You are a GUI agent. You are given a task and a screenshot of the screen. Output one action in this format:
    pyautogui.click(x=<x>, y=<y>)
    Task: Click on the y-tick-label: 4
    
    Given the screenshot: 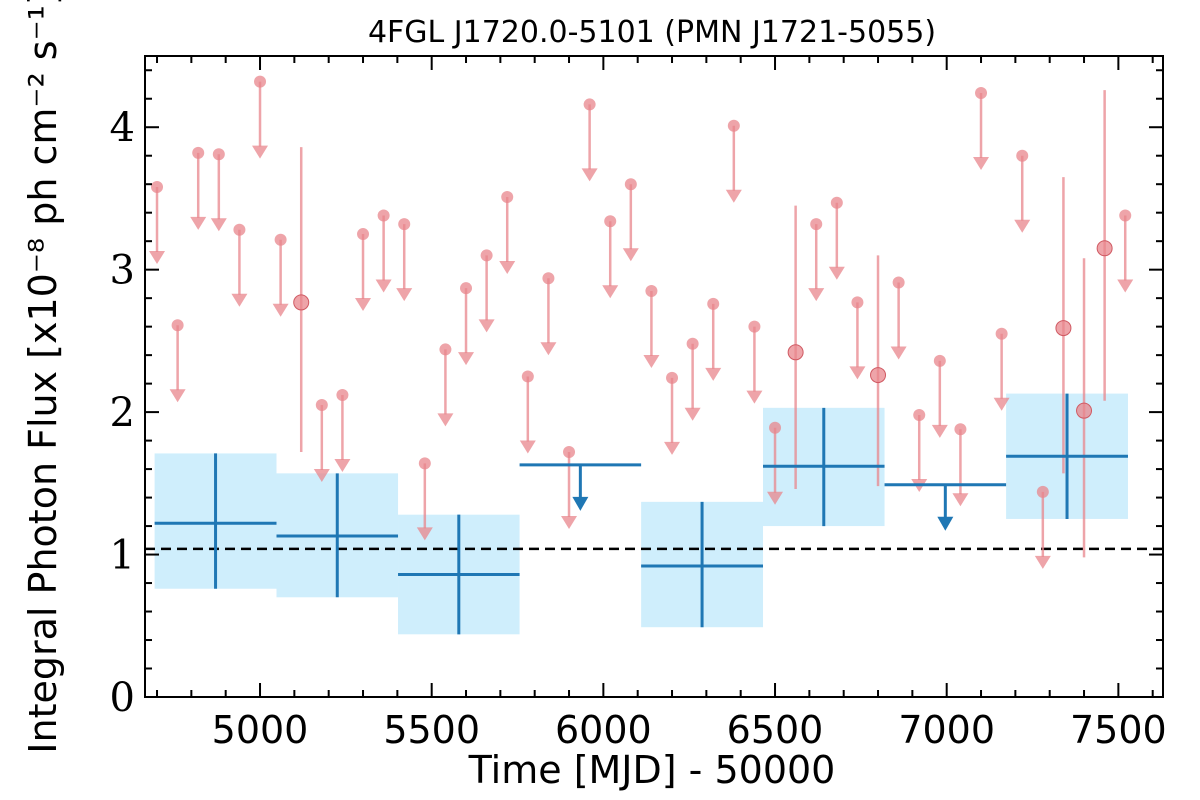 What is the action you would take?
    pyautogui.click(x=122, y=128)
    